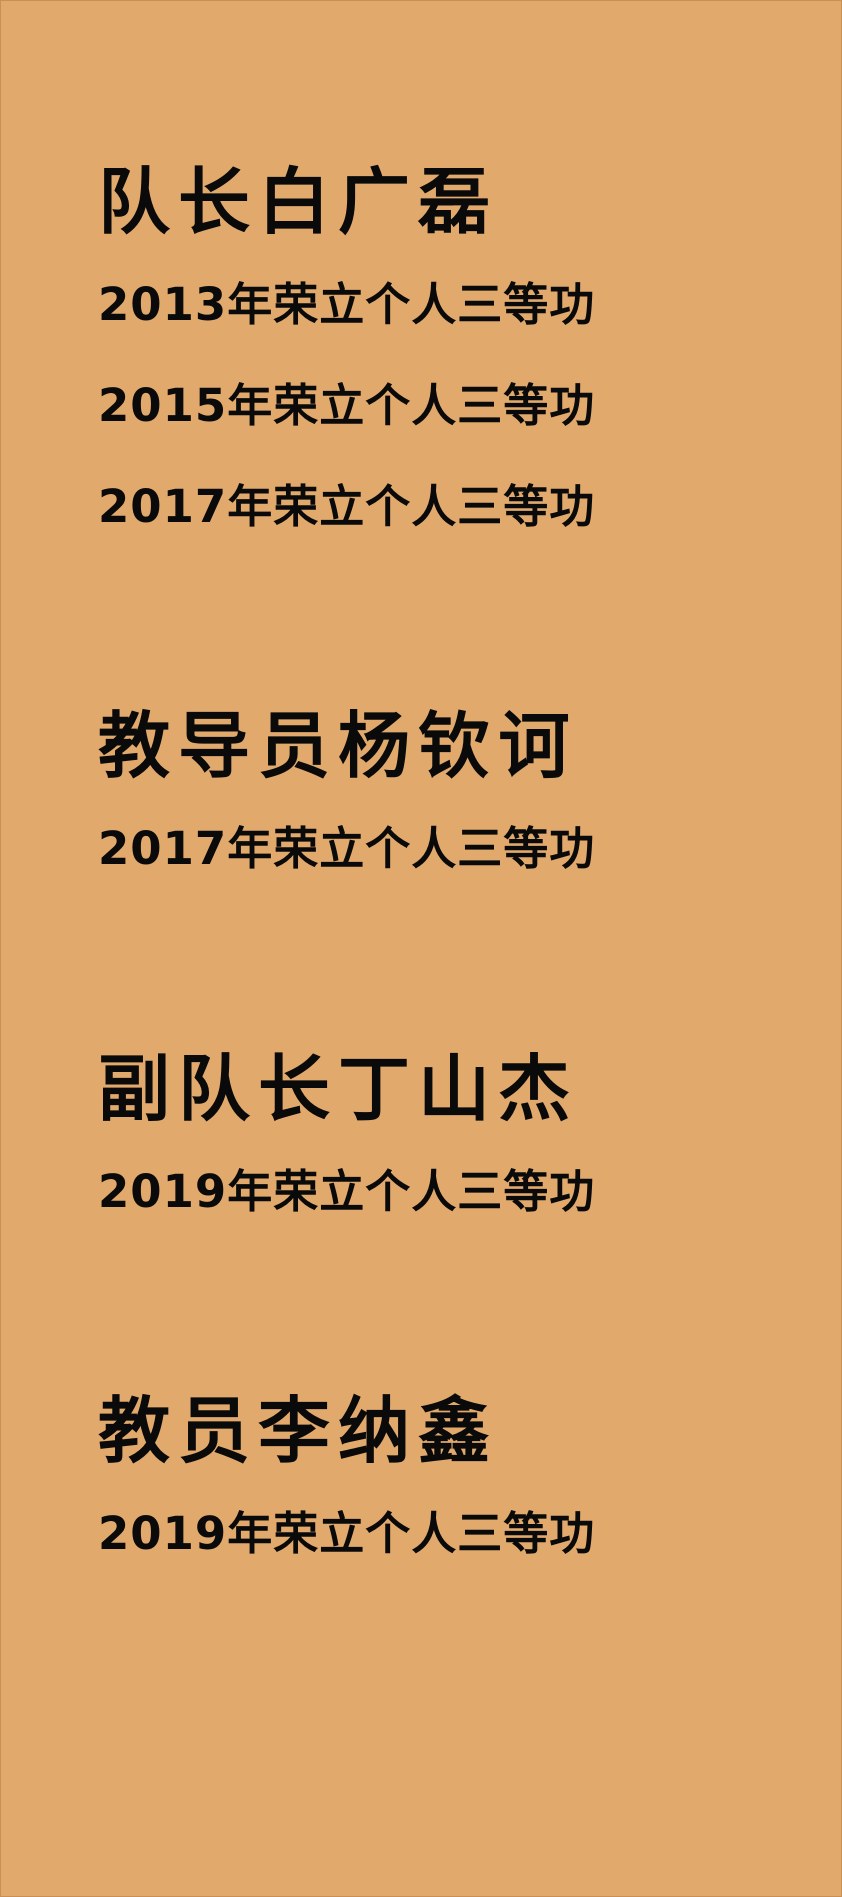  Describe the element at coordinates (346, 1503) in the screenshot. I see `honor-section-teacher: 教员李纳鑫 2019年荣立个人三等功` at that location.